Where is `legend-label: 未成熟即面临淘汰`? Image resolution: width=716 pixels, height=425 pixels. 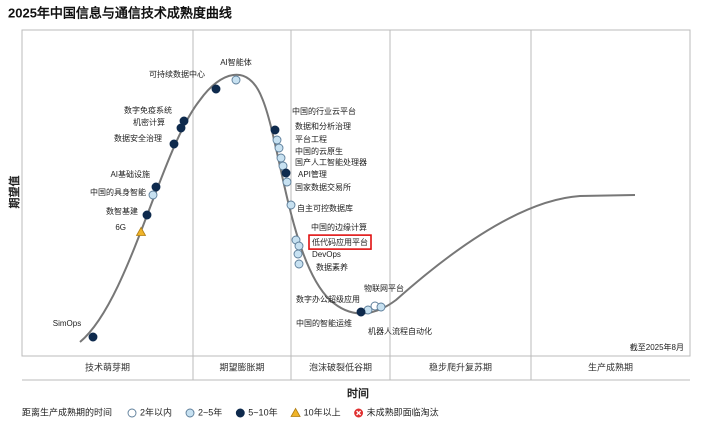
legend-label: 未成熟即面临淘汰 is located at coordinates (403, 411).